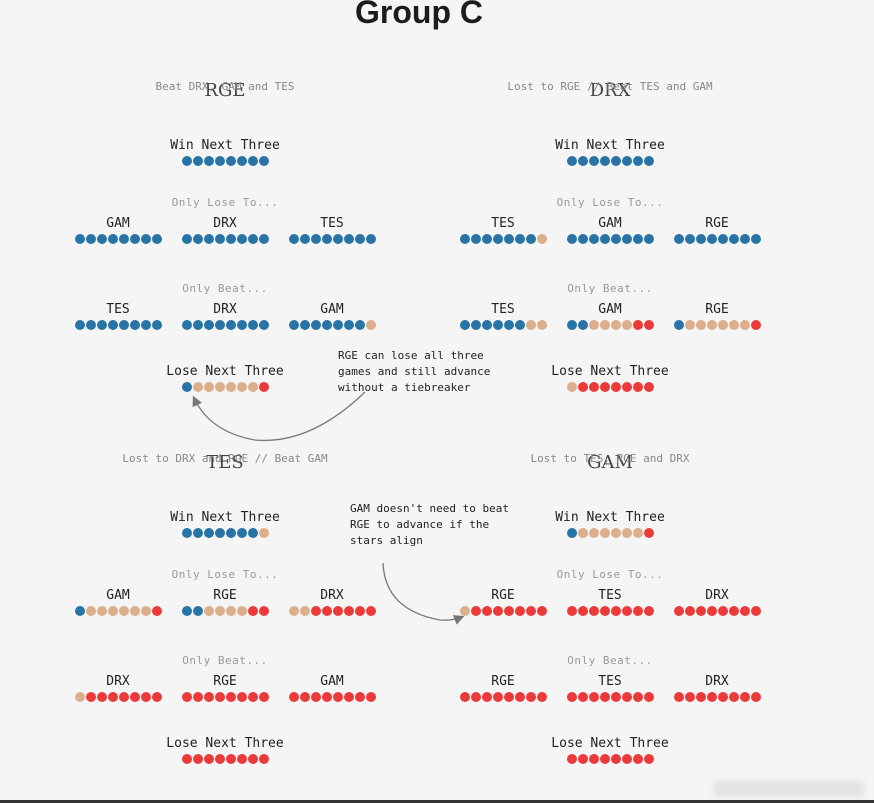  What do you see at coordinates (419, 15) in the screenshot?
I see `page-title: Group C` at bounding box center [419, 15].